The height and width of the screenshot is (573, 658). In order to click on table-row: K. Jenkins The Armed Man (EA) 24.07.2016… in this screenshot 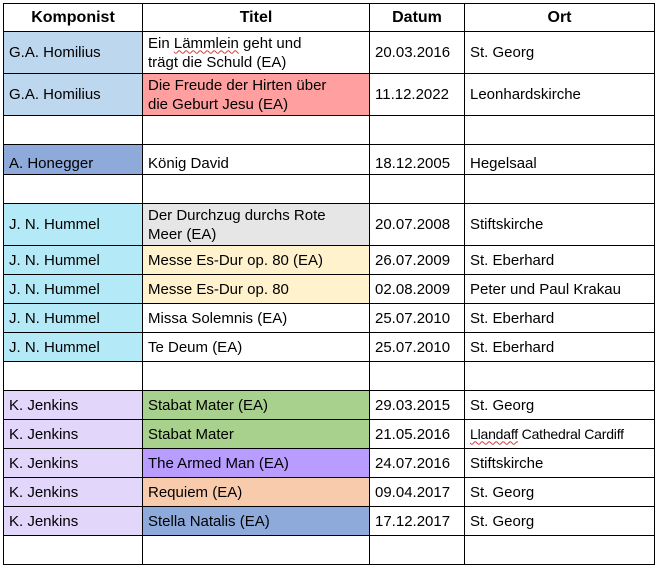, I will do `click(329, 463)`.